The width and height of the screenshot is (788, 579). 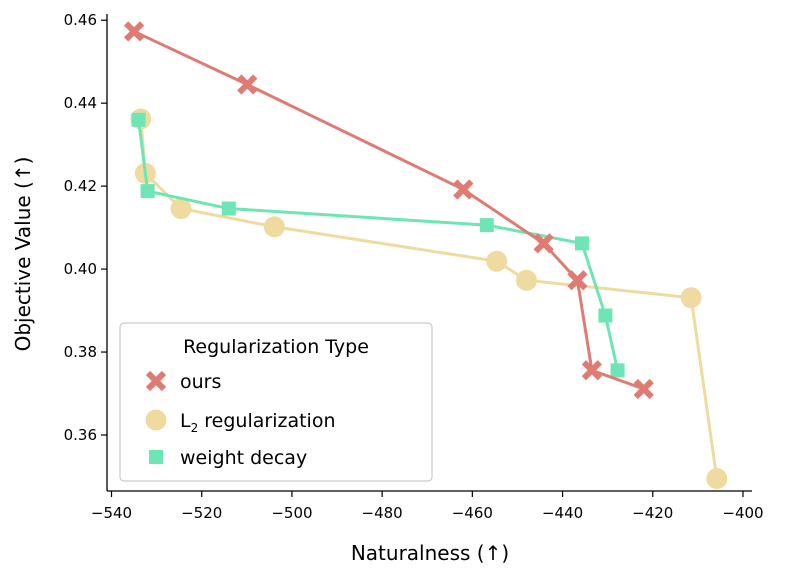 I want to click on legend-item-weight-decay: weight decay, so click(x=228, y=458).